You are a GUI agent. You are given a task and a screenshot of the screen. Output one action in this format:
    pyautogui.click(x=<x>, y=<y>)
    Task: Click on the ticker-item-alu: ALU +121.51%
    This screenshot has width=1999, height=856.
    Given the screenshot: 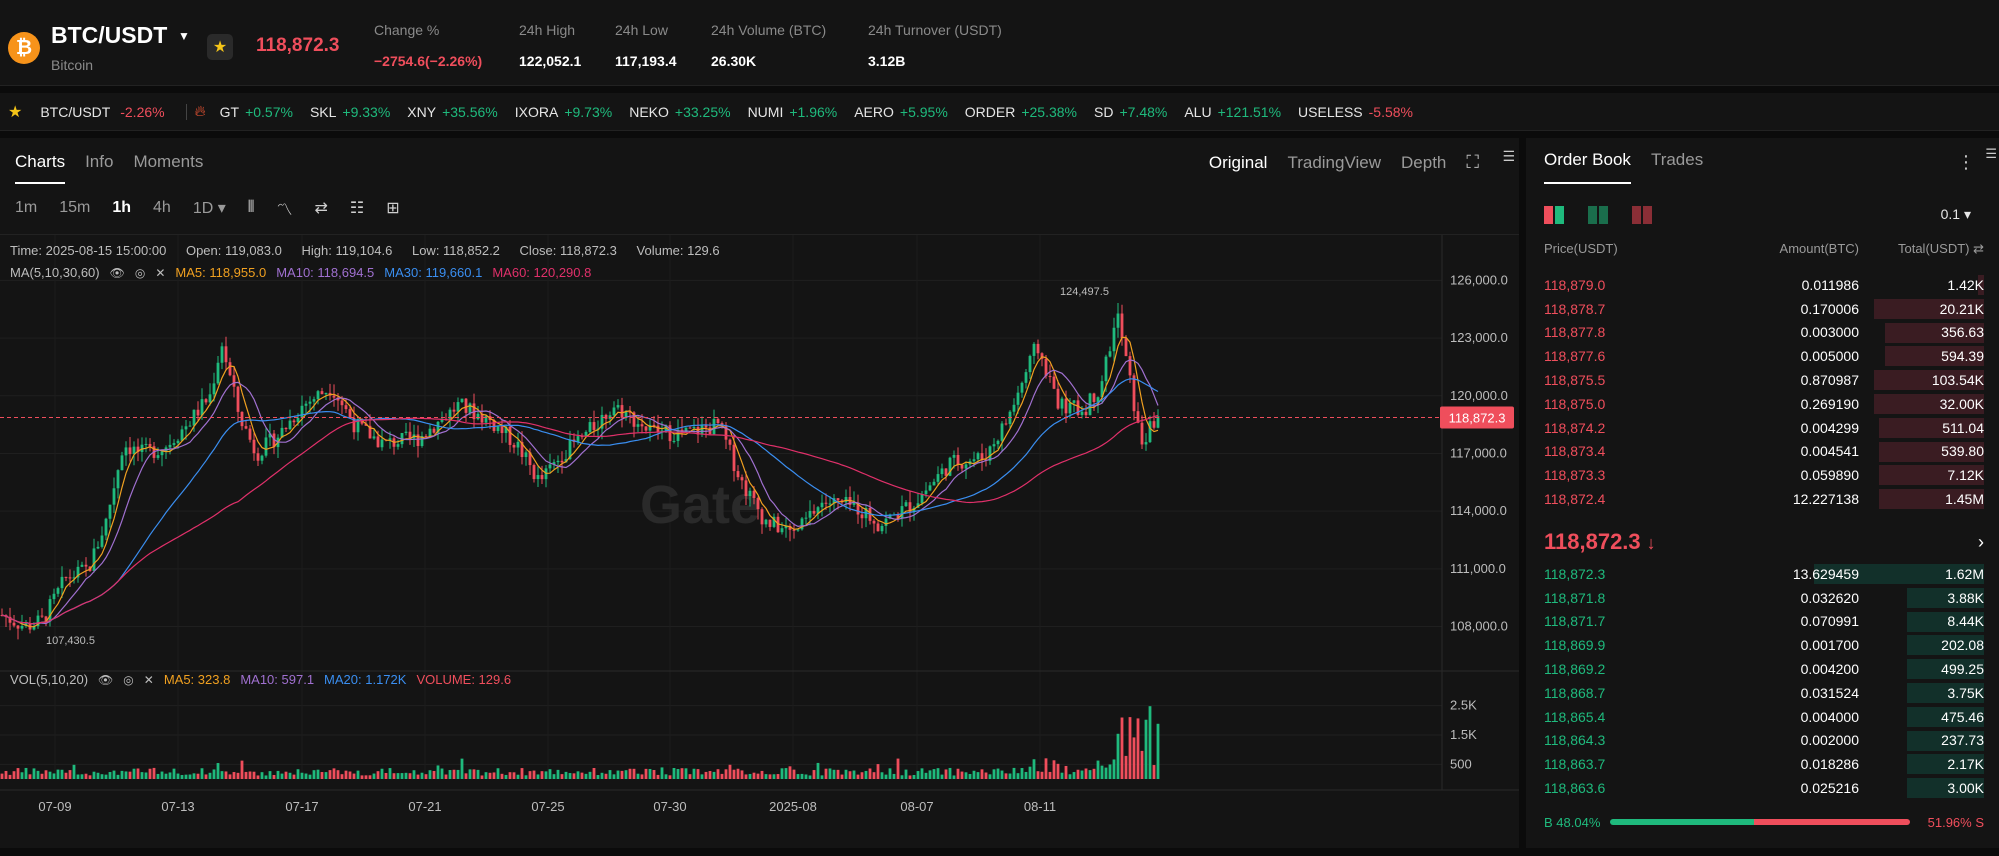 What is the action you would take?
    pyautogui.click(x=1232, y=112)
    